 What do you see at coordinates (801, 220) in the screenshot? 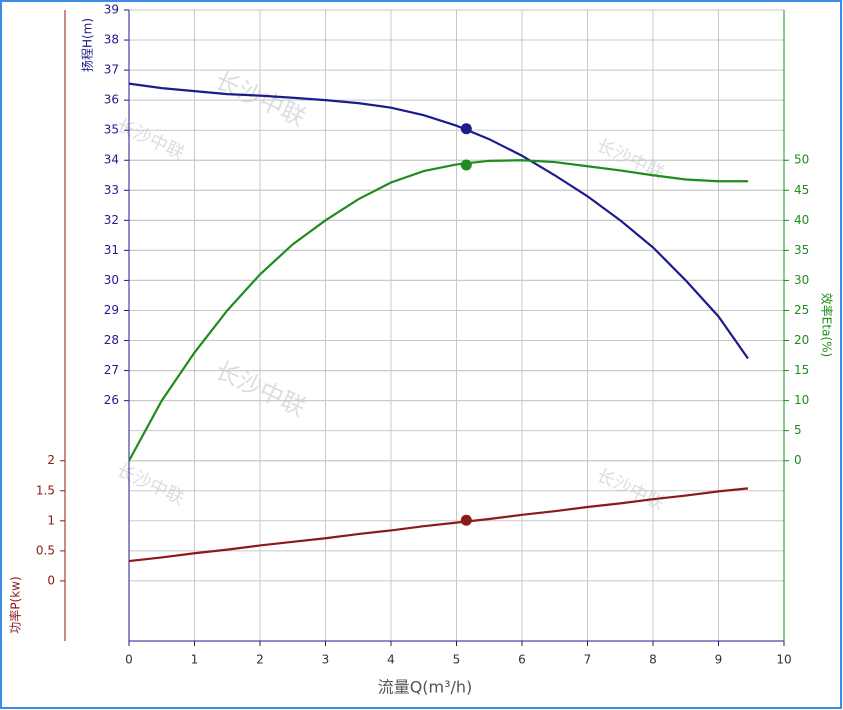
I see `y-tick-label: 40` at bounding box center [801, 220].